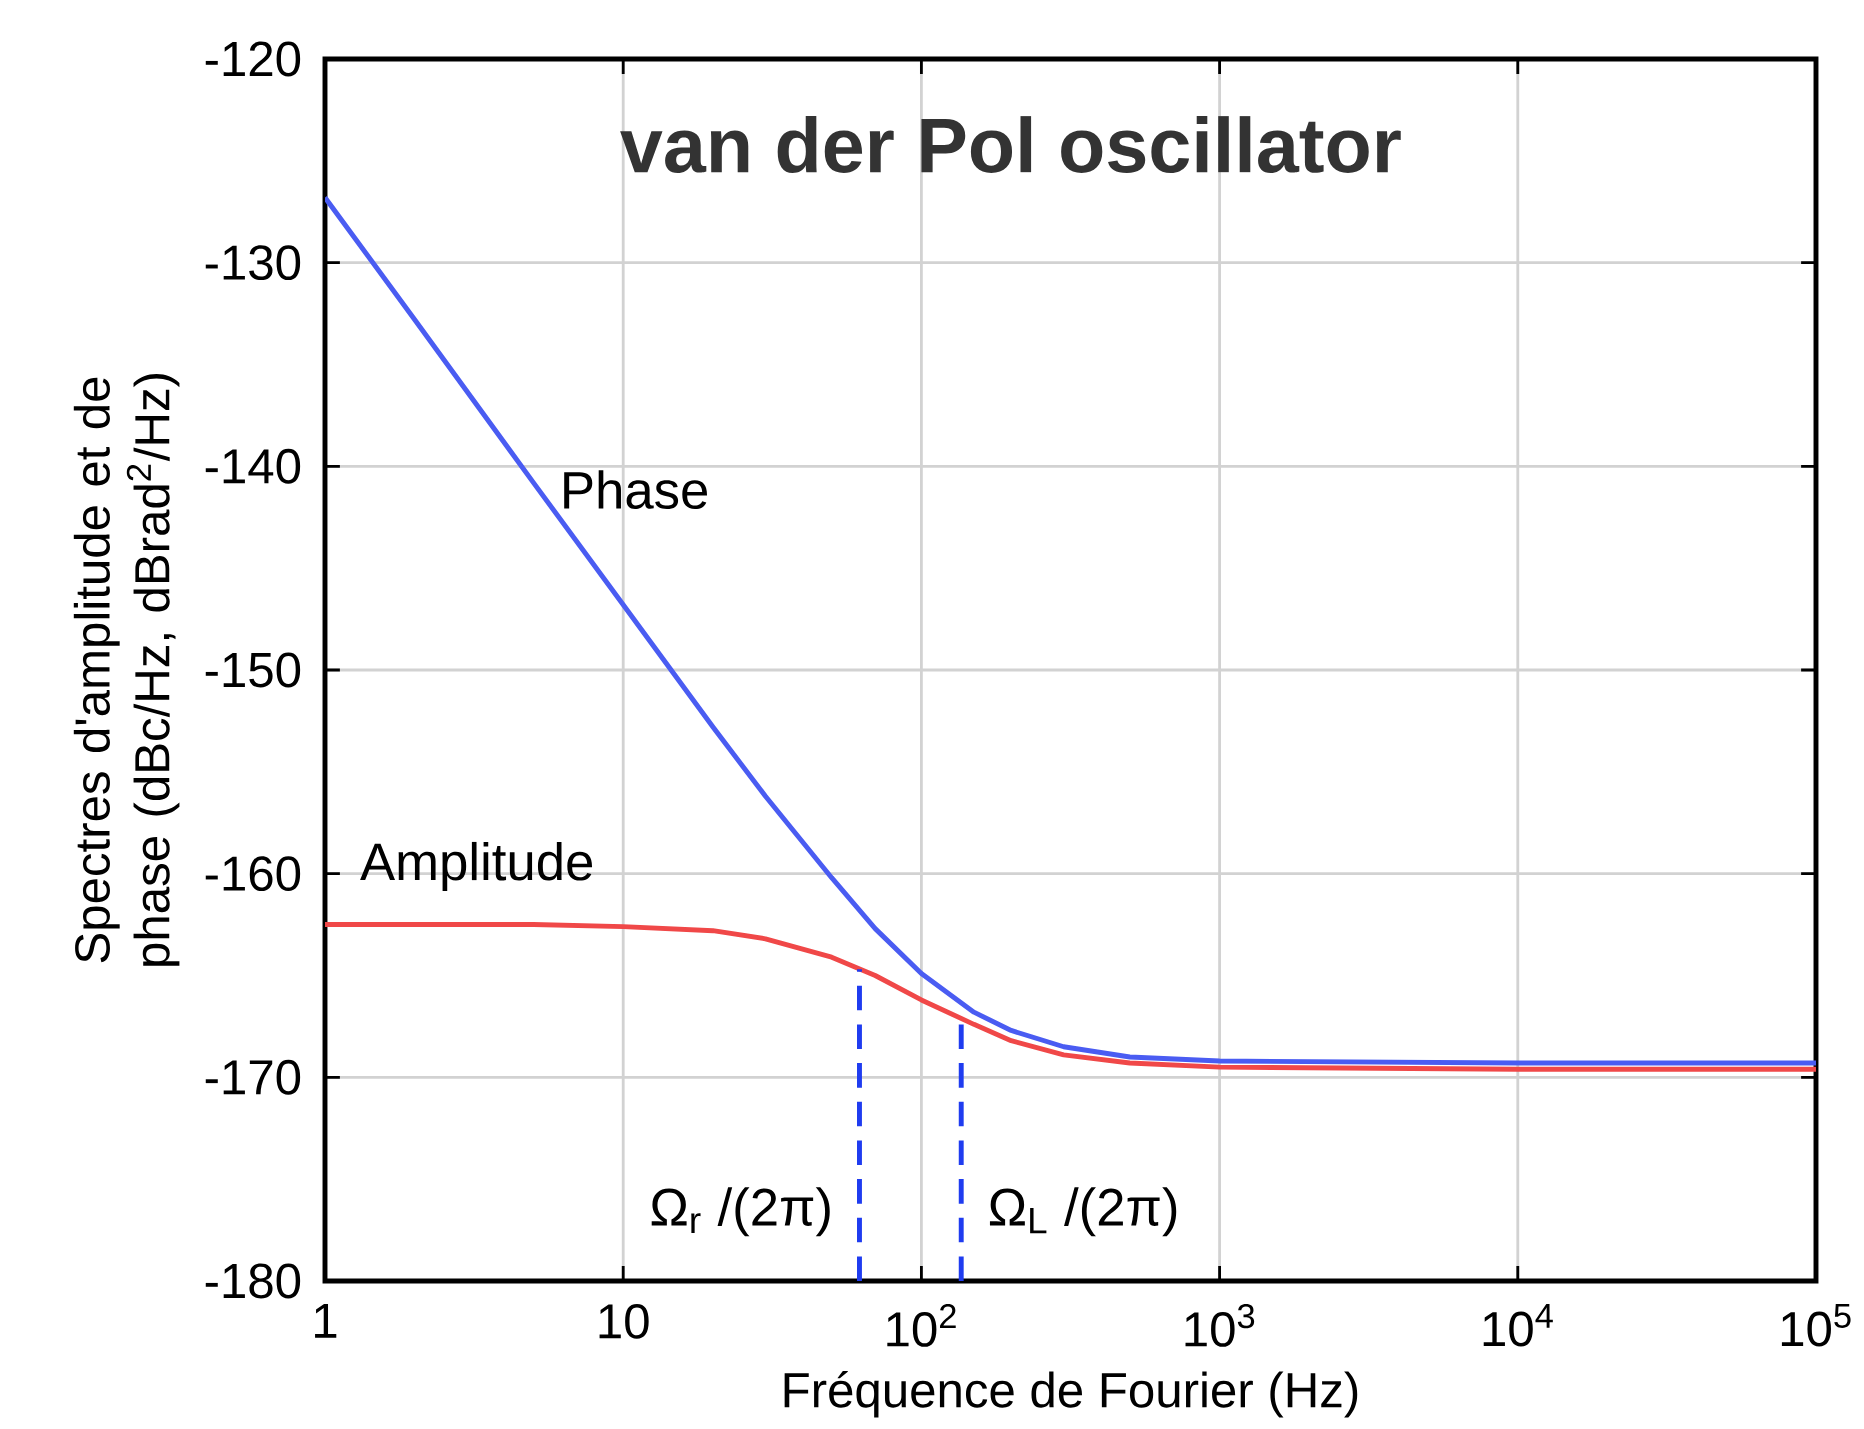 This screenshot has height=1429, width=1864. I want to click on text: van der Pol oscillator, so click(1010, 144).